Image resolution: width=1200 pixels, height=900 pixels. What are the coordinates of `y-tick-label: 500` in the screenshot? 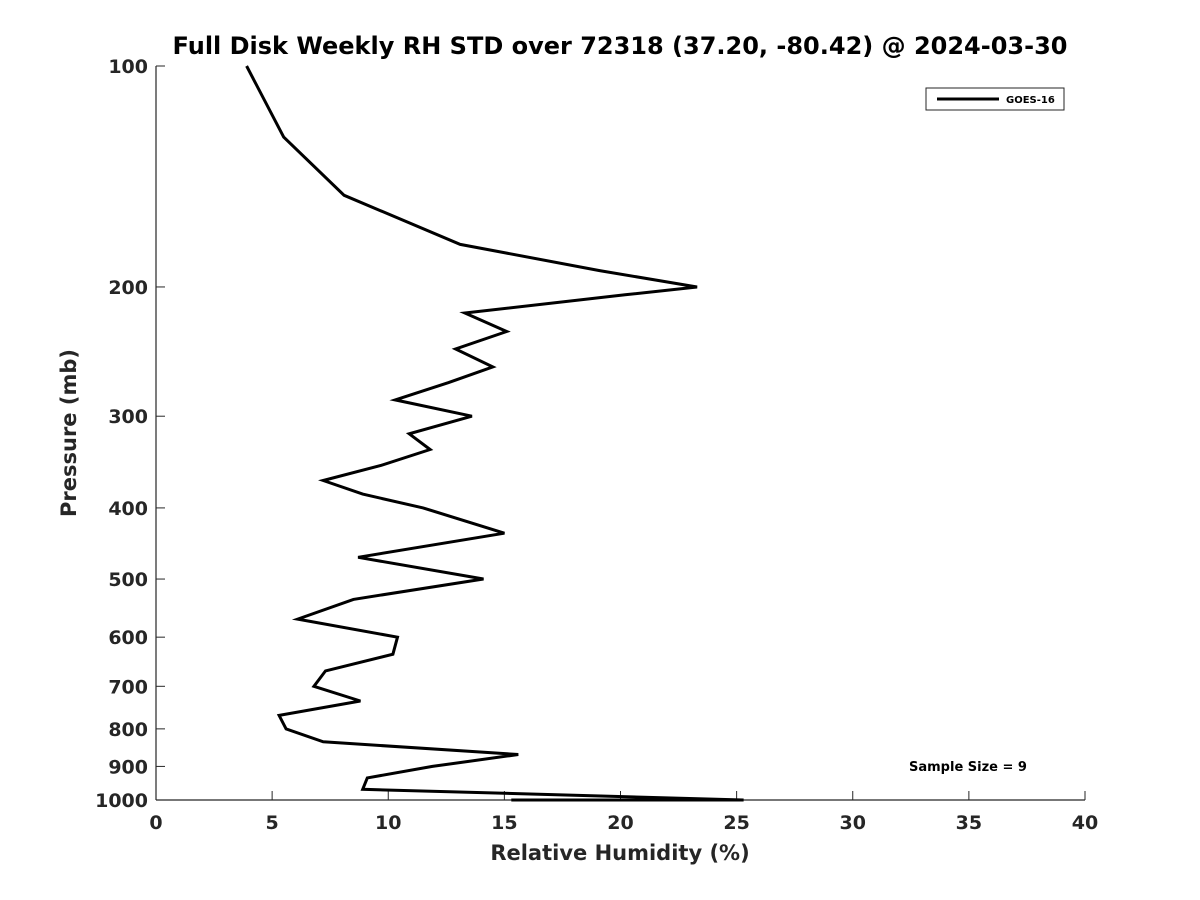 It's located at (128, 580).